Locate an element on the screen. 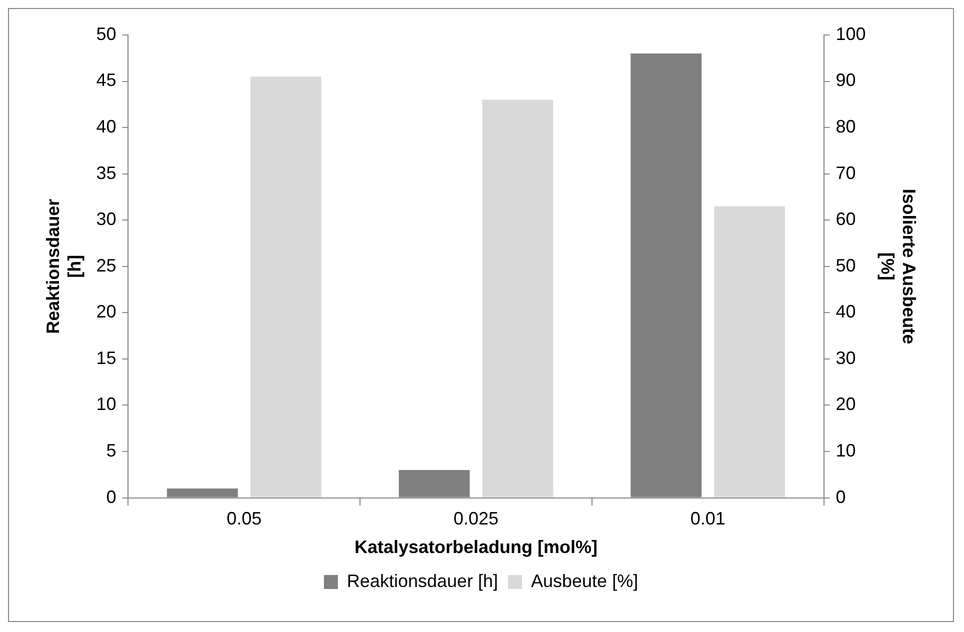  y2-tick-label: 100 is located at coordinates (851, 34).